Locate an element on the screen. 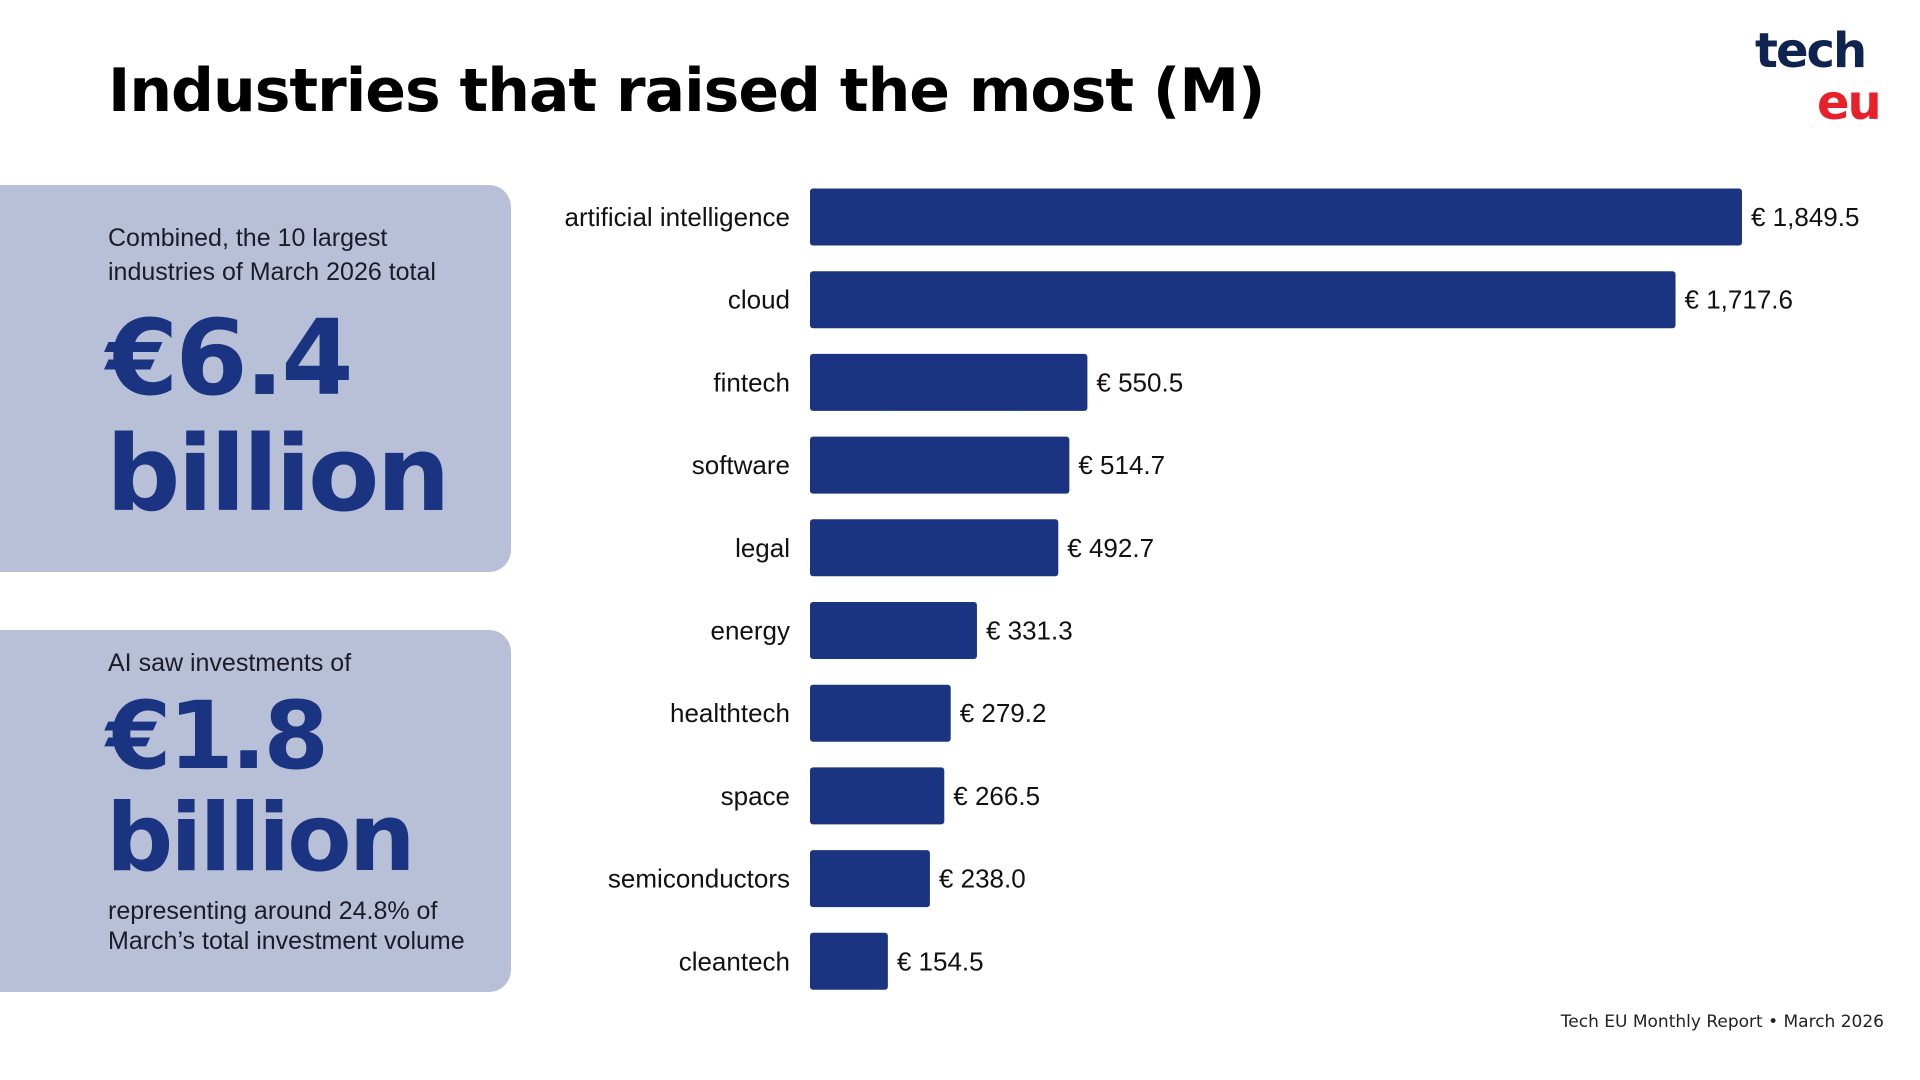 The image size is (1920, 1080). ai-unit: billion is located at coordinates (261, 838).